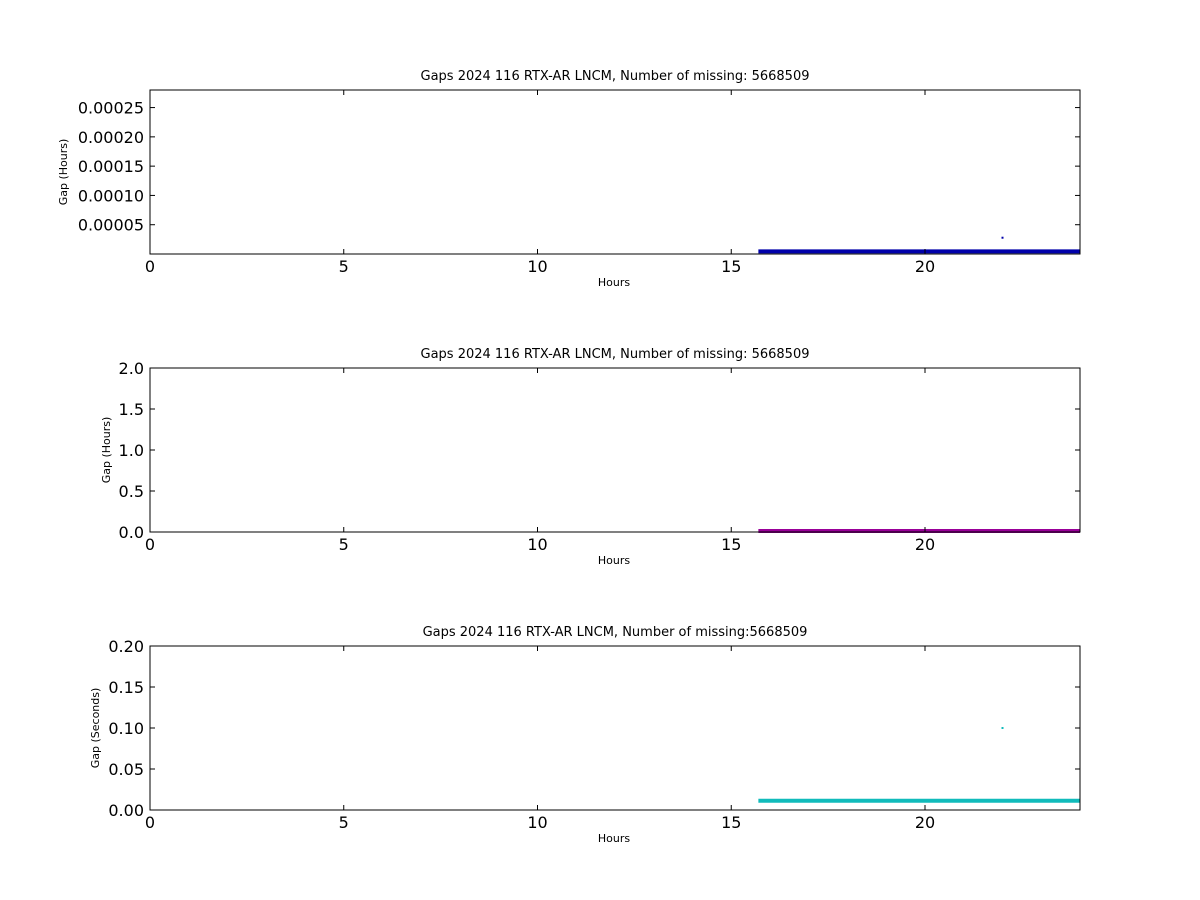 The width and height of the screenshot is (1200, 900). I want to click on subplot-3-ytick-label: 0.10, so click(126, 728).